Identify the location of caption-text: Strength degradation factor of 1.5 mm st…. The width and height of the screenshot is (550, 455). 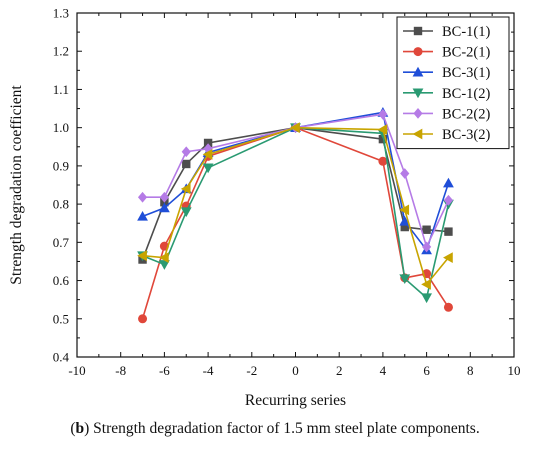
(284, 428).